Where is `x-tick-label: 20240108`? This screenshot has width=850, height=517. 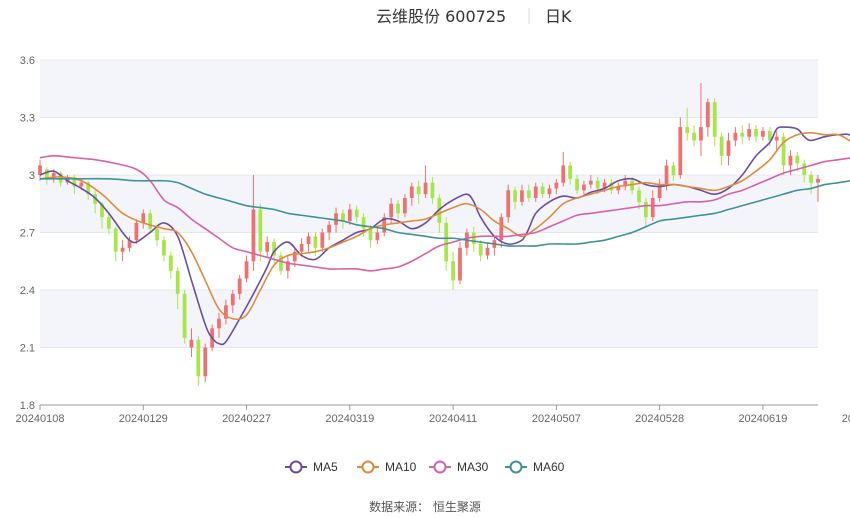
x-tick-label: 20240108 is located at coordinates (40, 419).